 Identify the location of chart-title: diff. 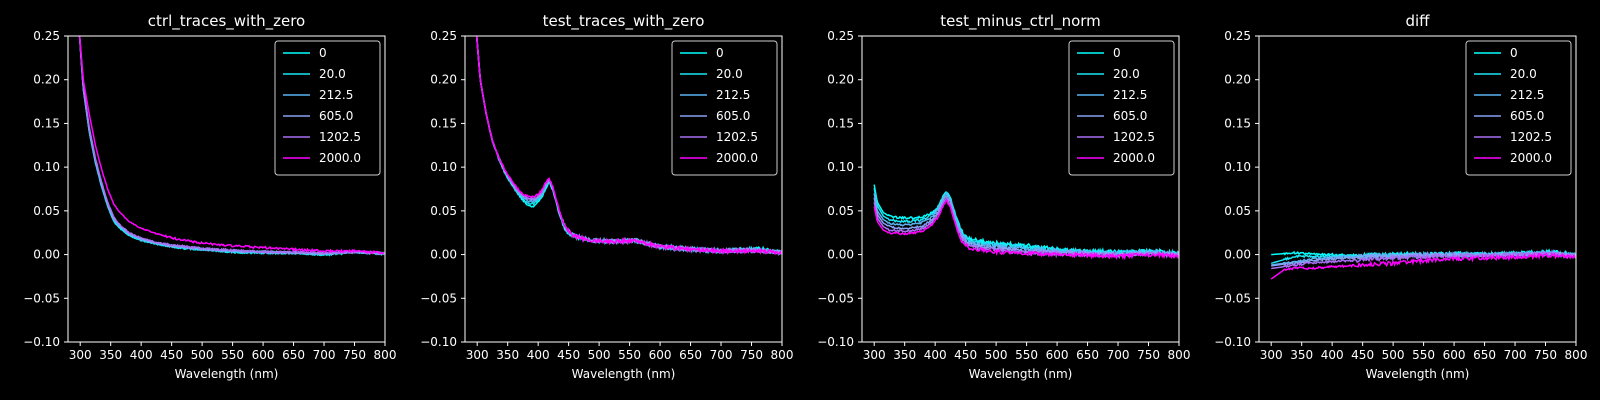
(1417, 21).